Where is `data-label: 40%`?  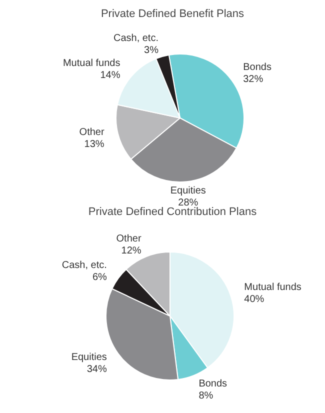
data-label: 40% is located at coordinates (254, 299).